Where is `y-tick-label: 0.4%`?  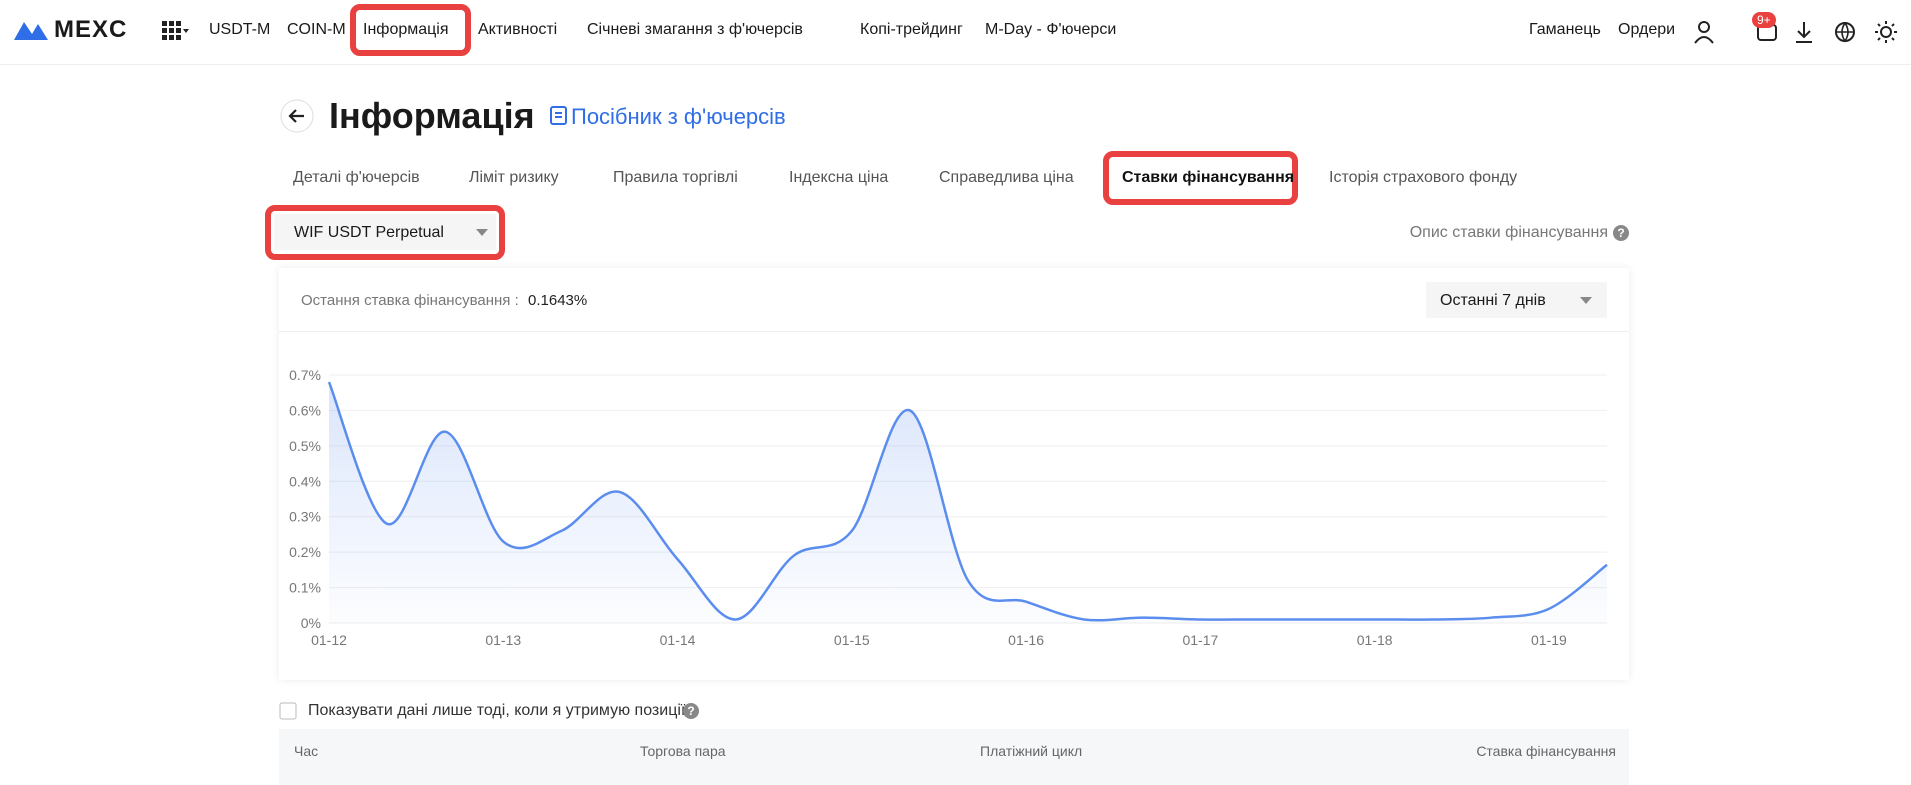
y-tick-label: 0.4% is located at coordinates (305, 481).